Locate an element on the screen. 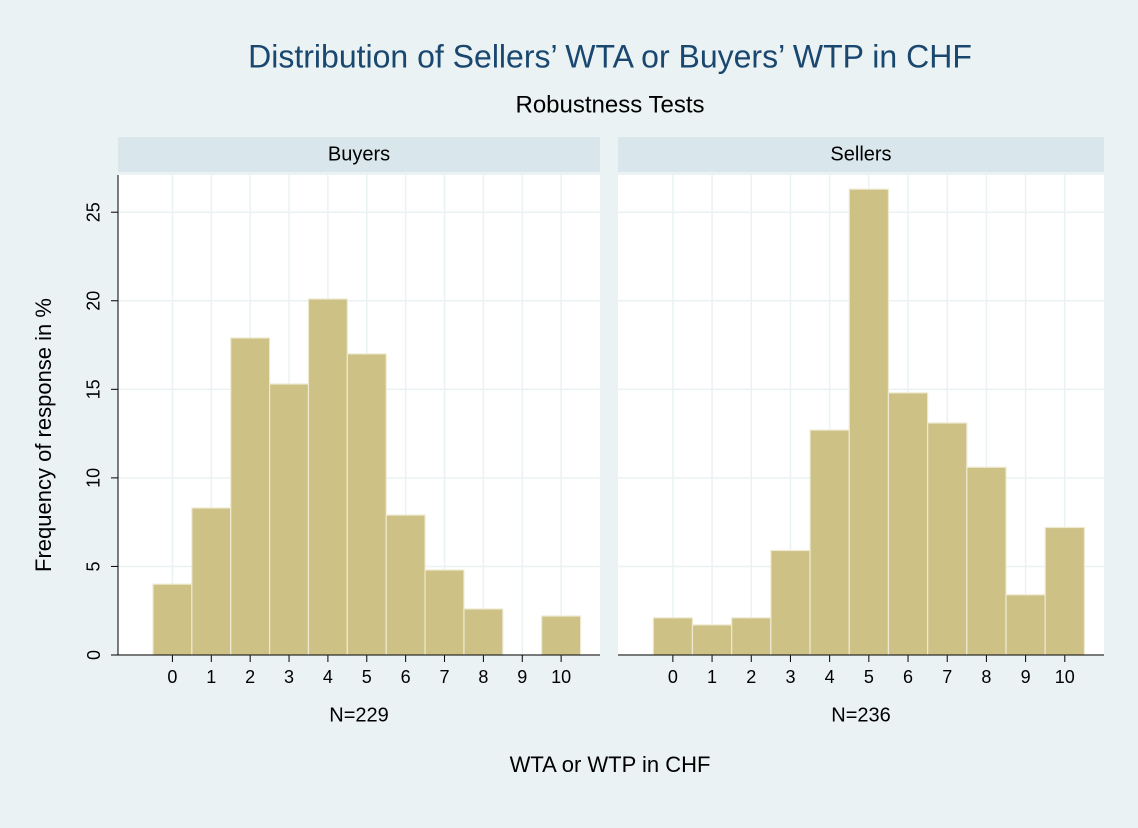 Image resolution: width=1138 pixels, height=828 pixels. panel-note: N=236 is located at coordinates (861, 715).